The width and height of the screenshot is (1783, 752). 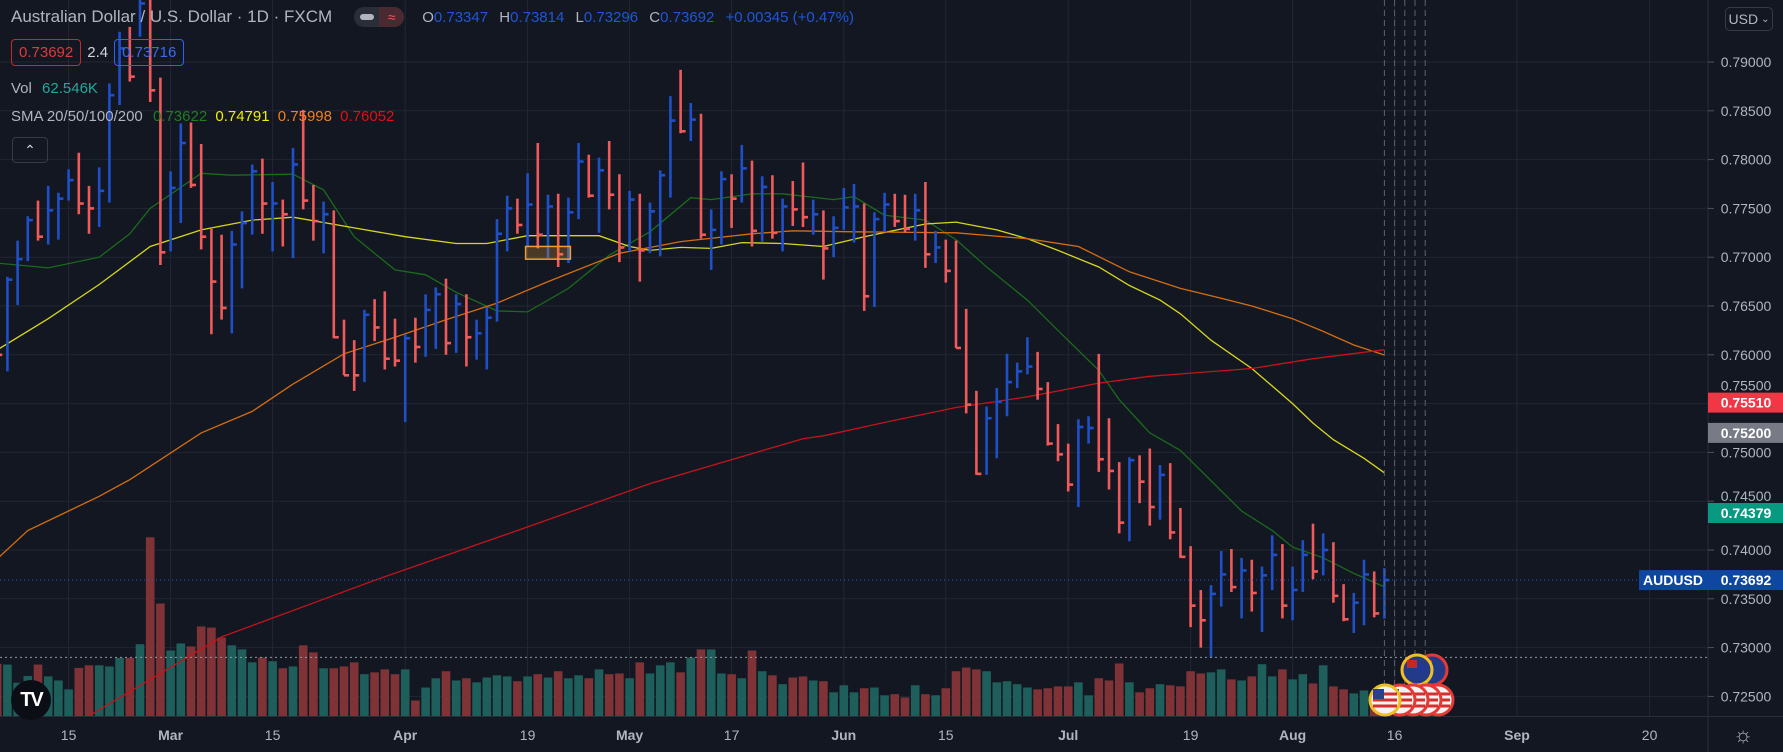 I want to click on volume-legend: Vol 62.546K, so click(x=54, y=88).